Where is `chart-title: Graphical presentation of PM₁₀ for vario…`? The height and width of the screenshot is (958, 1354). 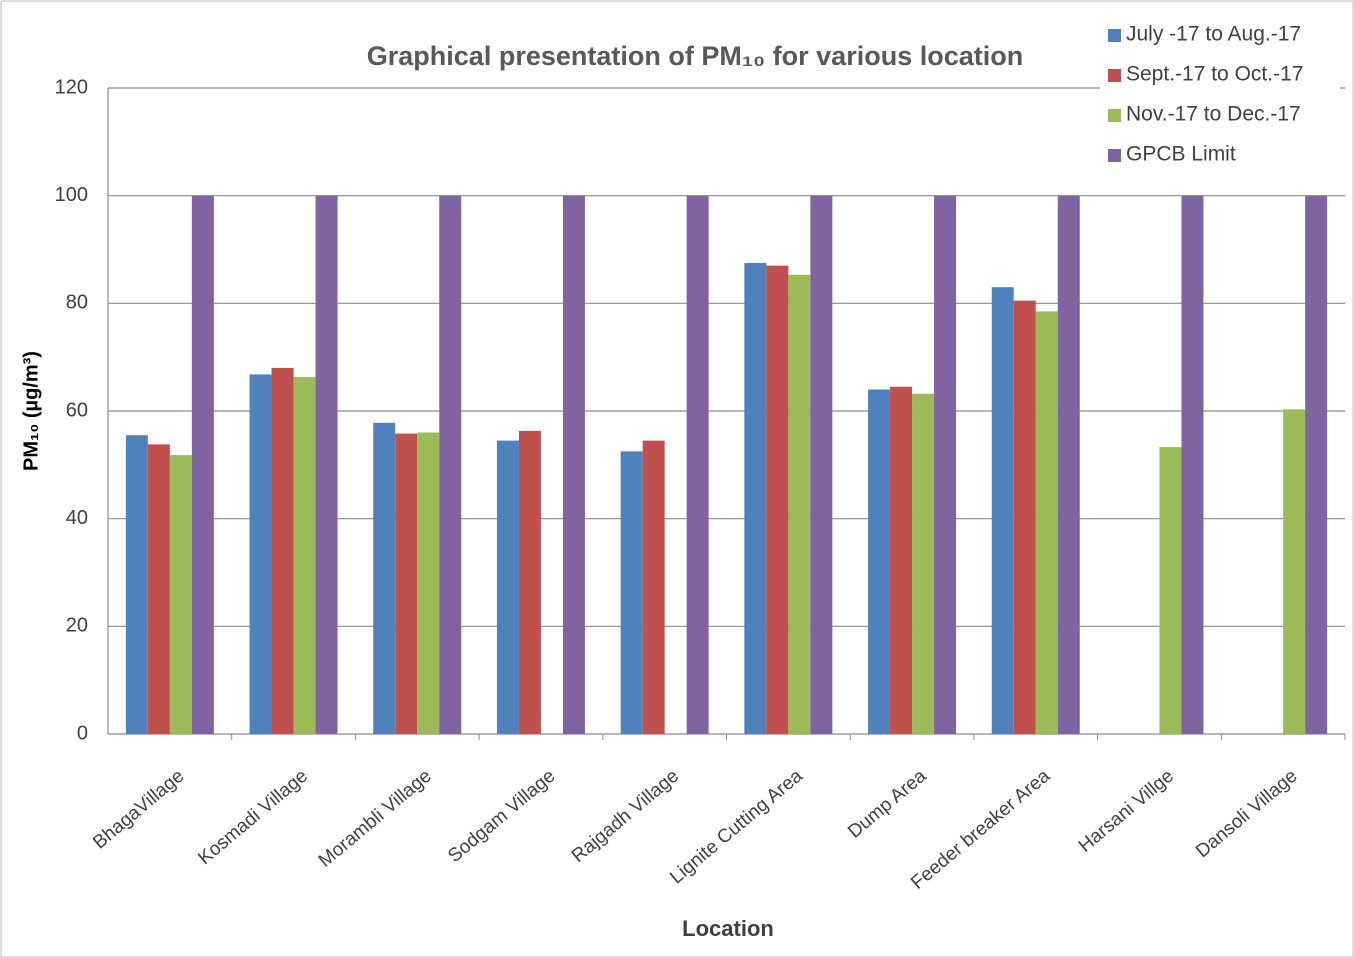
chart-title: Graphical presentation of PM₁₀ for vario… is located at coordinates (695, 56).